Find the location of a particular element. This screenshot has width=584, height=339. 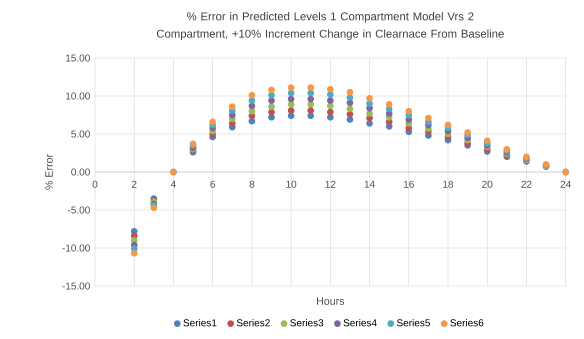

x-tick-label: 4 is located at coordinates (173, 184).